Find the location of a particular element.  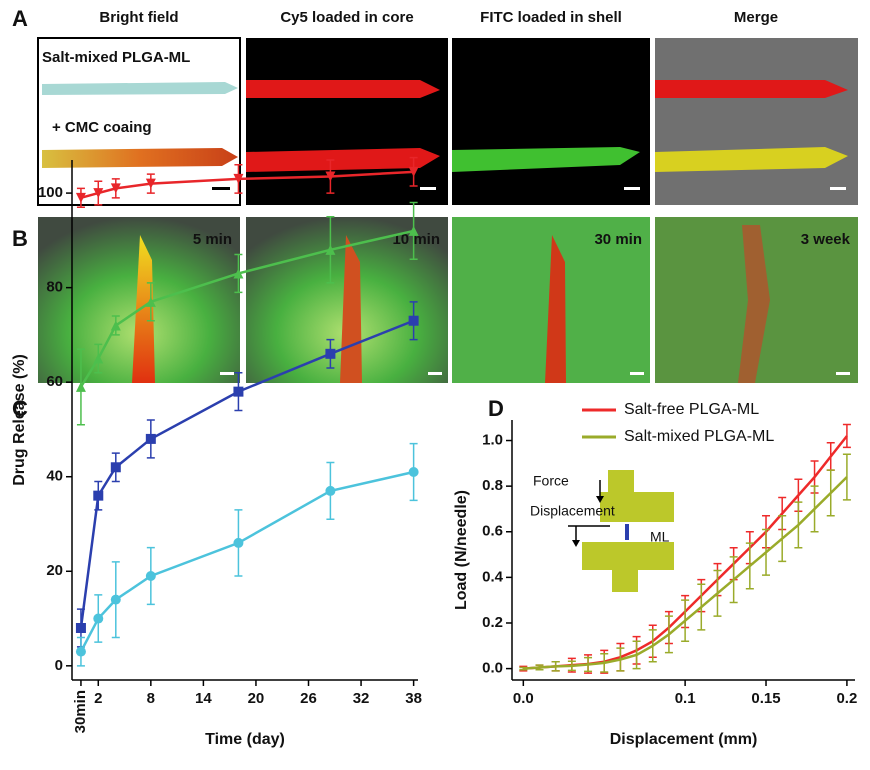

x-tick-label: 2 is located at coordinates (98, 698).